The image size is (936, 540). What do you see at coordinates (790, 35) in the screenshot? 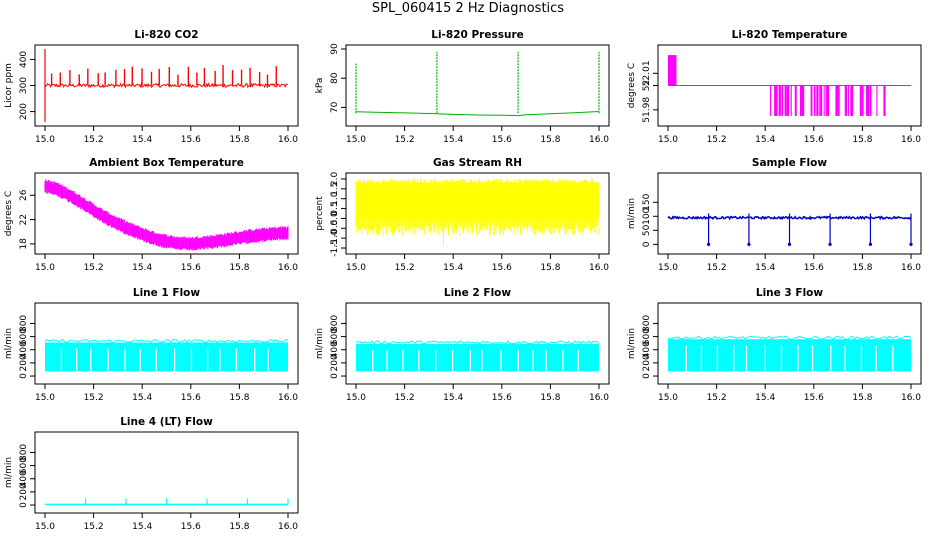
I see `panel-title: Li-820 Temperature` at bounding box center [790, 35].